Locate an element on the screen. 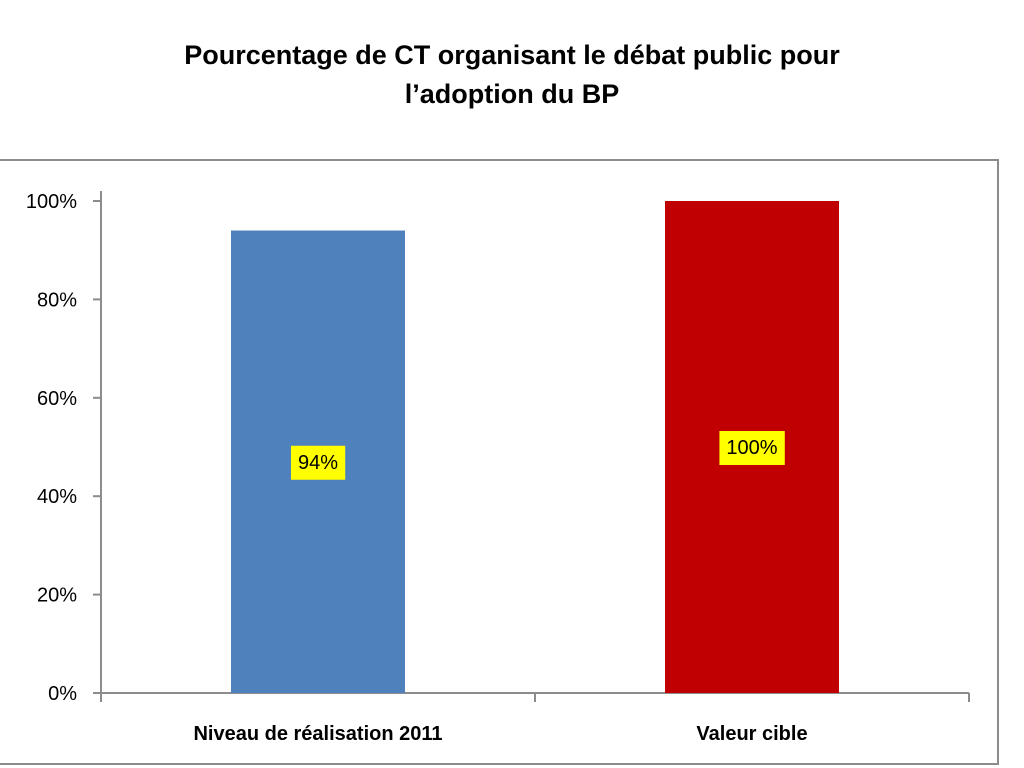 Image resolution: width=1024 pixels, height=768 pixels. y-tick-label-2: 40% is located at coordinates (57, 497).